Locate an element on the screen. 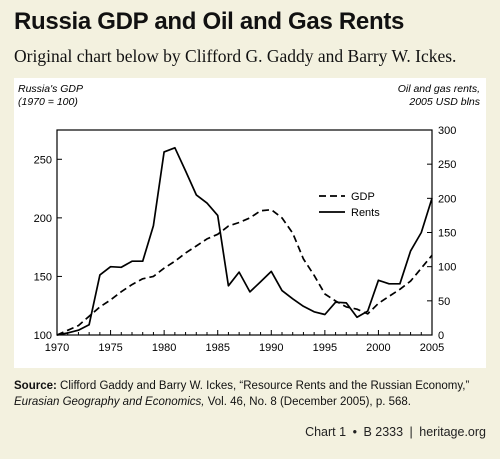  chart-number: Chart 1 is located at coordinates (326, 432).